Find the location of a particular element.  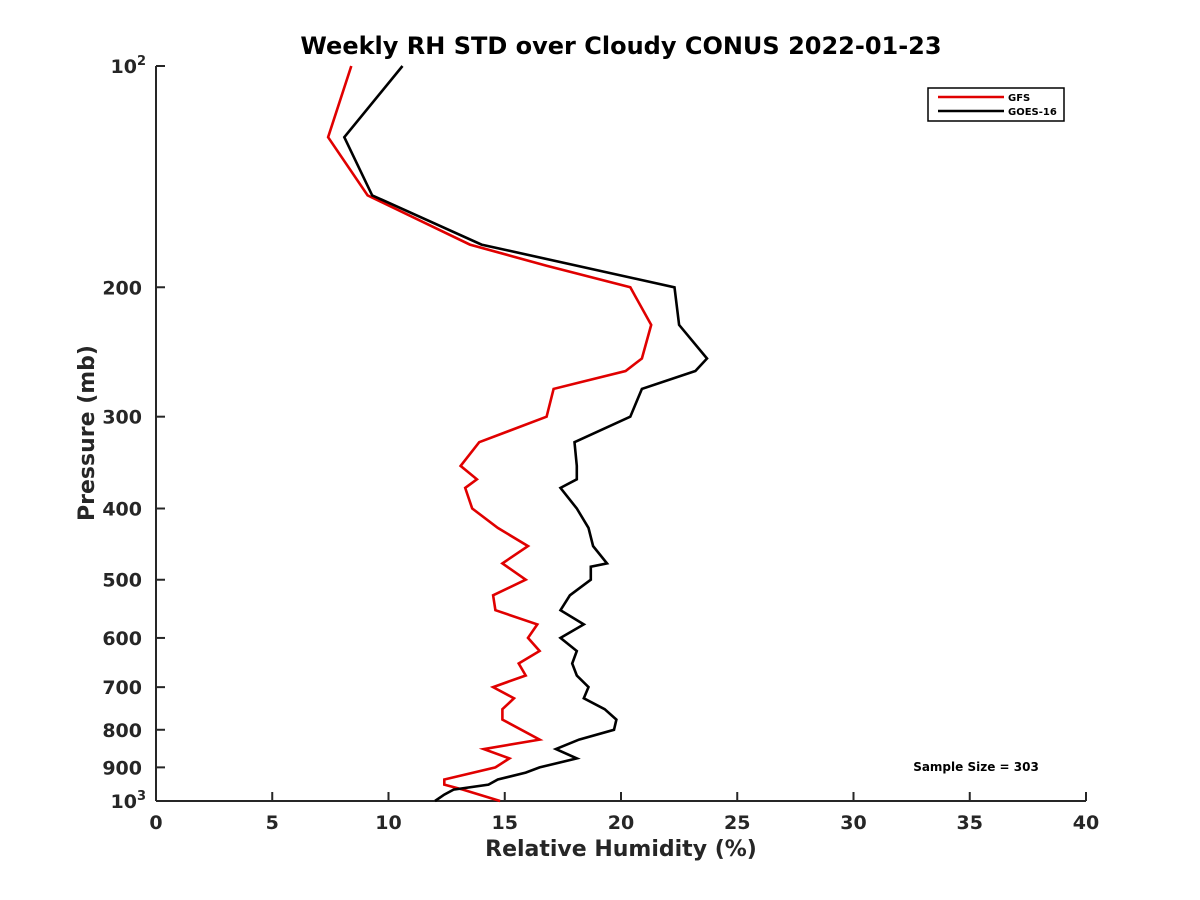

y-tick-label: 500 is located at coordinates (122, 581).